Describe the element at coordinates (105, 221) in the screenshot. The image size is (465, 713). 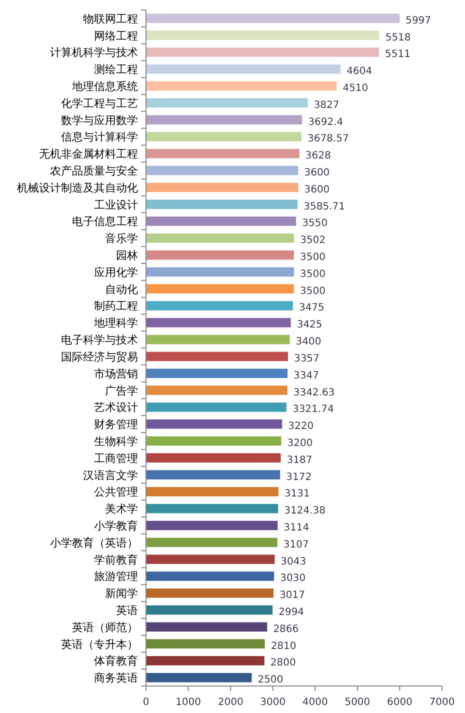
I see `y-tick-label: 电子信息工程` at that location.